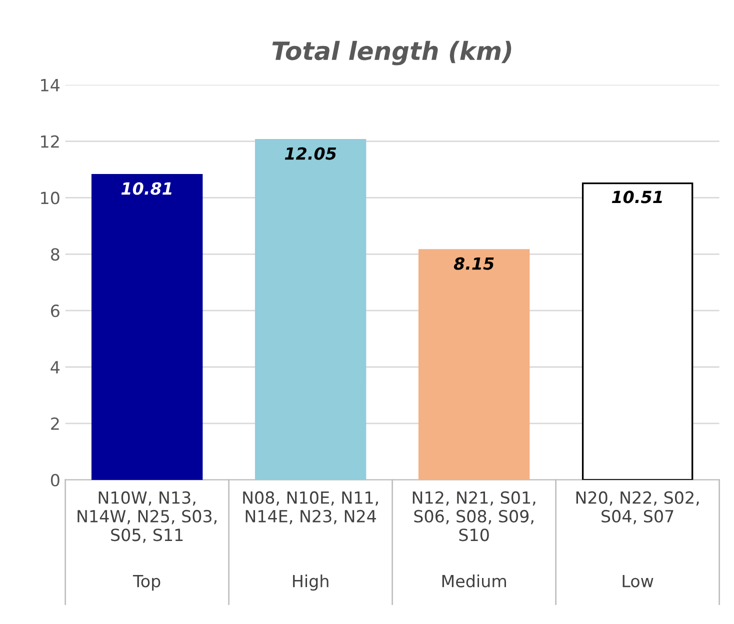  I want to click on x-tick-label: N20, N22, S02, S04, S07, so click(637, 507).